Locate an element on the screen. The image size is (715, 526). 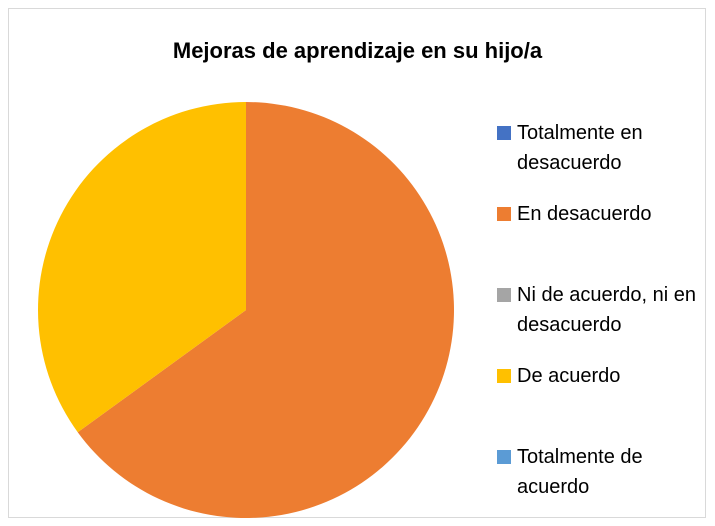
legend-entry: En desacuerdo is located at coordinates (602, 214).